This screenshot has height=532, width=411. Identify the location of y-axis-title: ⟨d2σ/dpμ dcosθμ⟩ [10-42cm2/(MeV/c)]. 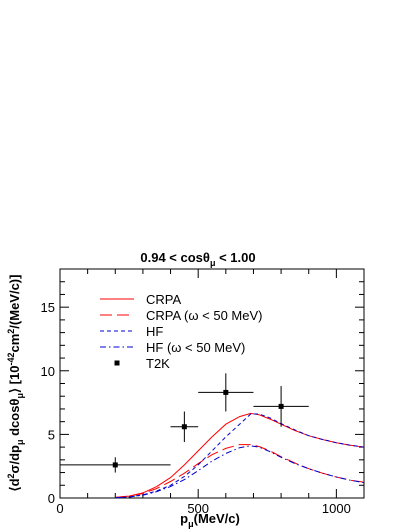
(15, 383).